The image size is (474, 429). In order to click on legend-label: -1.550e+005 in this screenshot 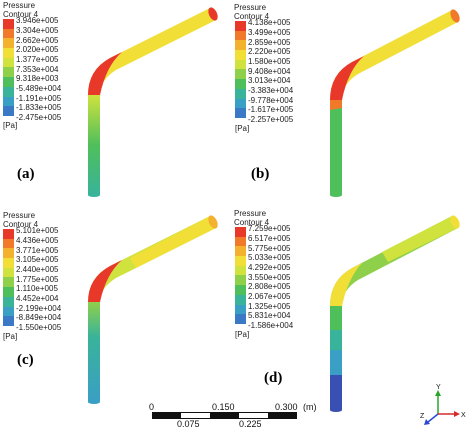, I will do `click(39, 327)`.